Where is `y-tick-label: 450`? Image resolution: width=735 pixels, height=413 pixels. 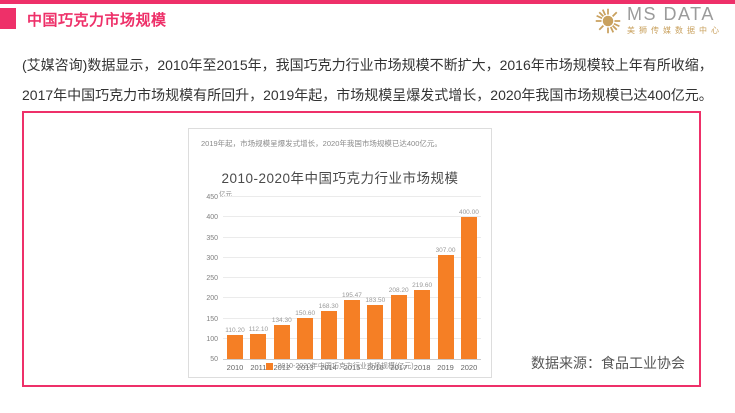
y-tick-label: 450 is located at coordinates (212, 197).